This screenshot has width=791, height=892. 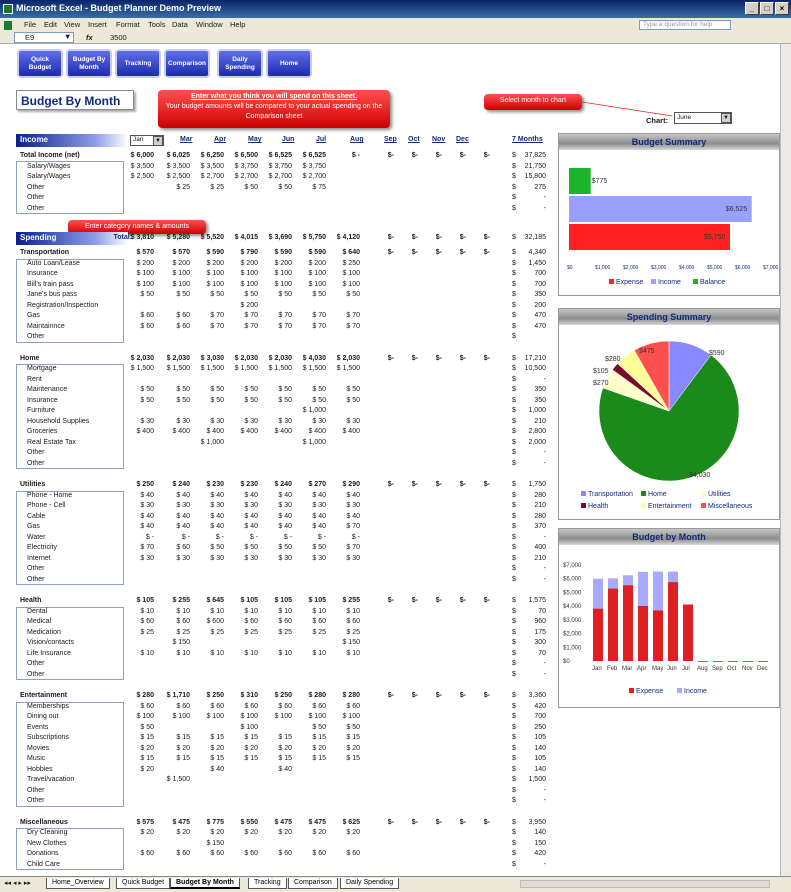 I want to click on row-label: Donations, so click(x=43, y=853).